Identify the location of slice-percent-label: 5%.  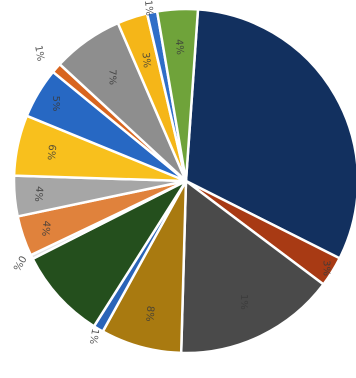
(55, 104).